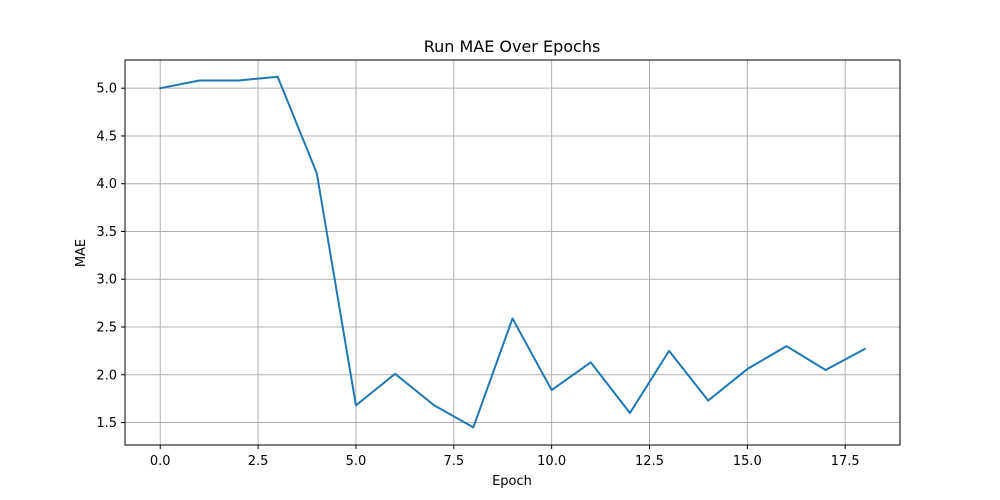  What do you see at coordinates (551, 461) in the screenshot?
I see `x-tick-label: 10.0` at bounding box center [551, 461].